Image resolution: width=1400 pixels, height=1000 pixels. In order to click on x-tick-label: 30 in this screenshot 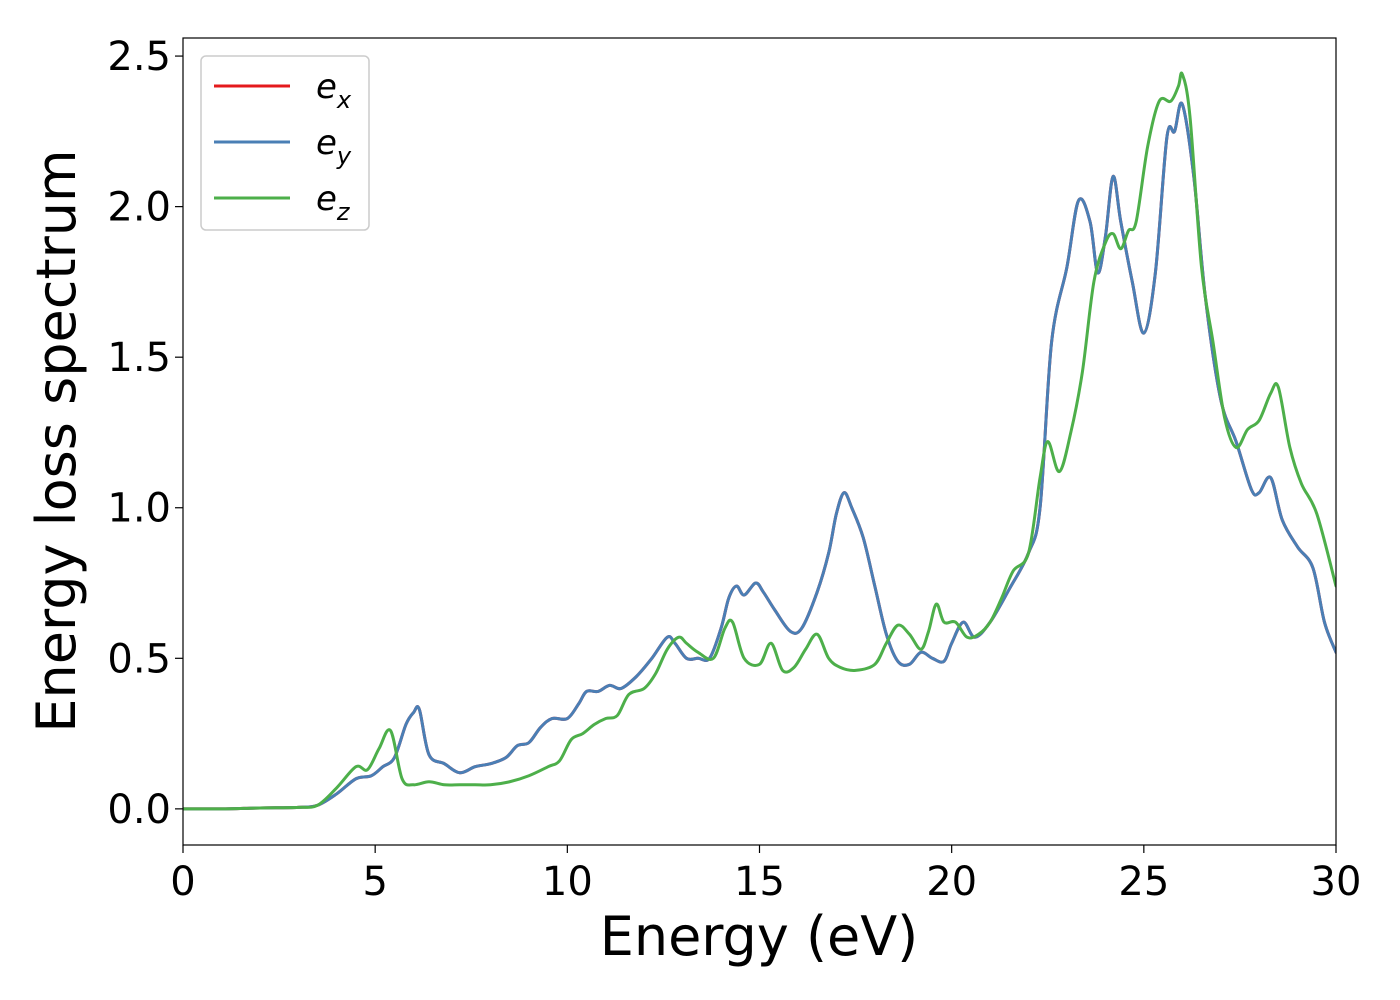, I will do `click(1336, 882)`.